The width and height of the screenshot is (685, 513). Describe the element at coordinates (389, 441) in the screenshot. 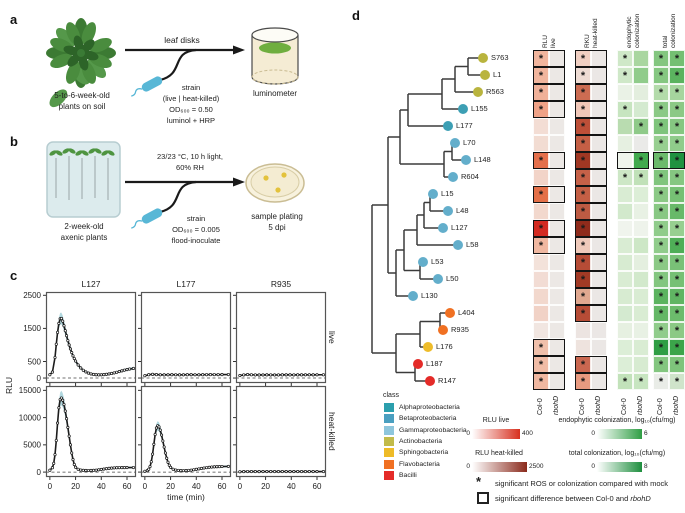

I see `class-swatch-Actinobacteria` at that location.